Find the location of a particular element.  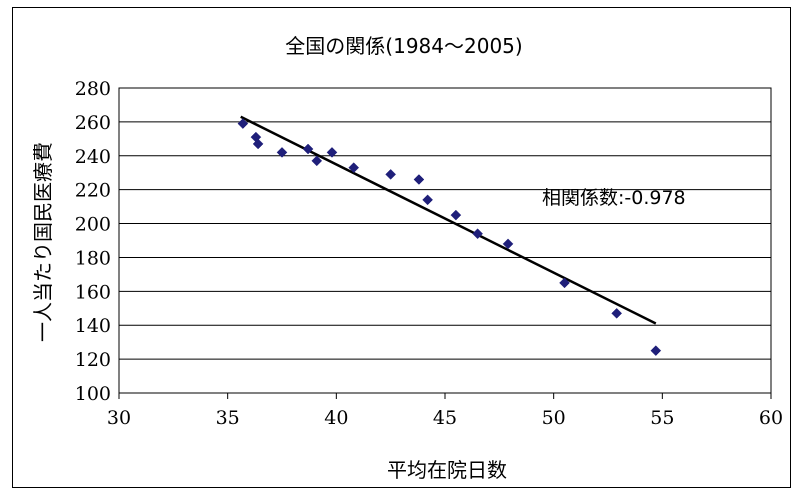

chart-title: 全国の関係(1984～2005) is located at coordinates (403, 46).